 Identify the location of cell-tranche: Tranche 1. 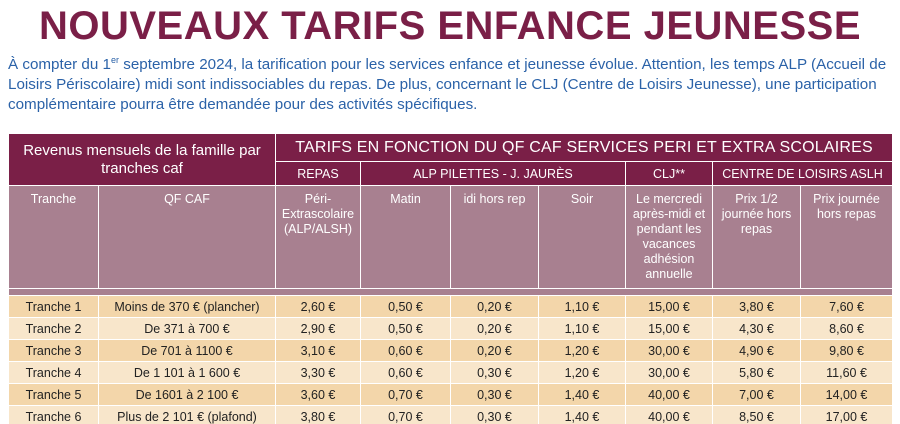
(53, 306).